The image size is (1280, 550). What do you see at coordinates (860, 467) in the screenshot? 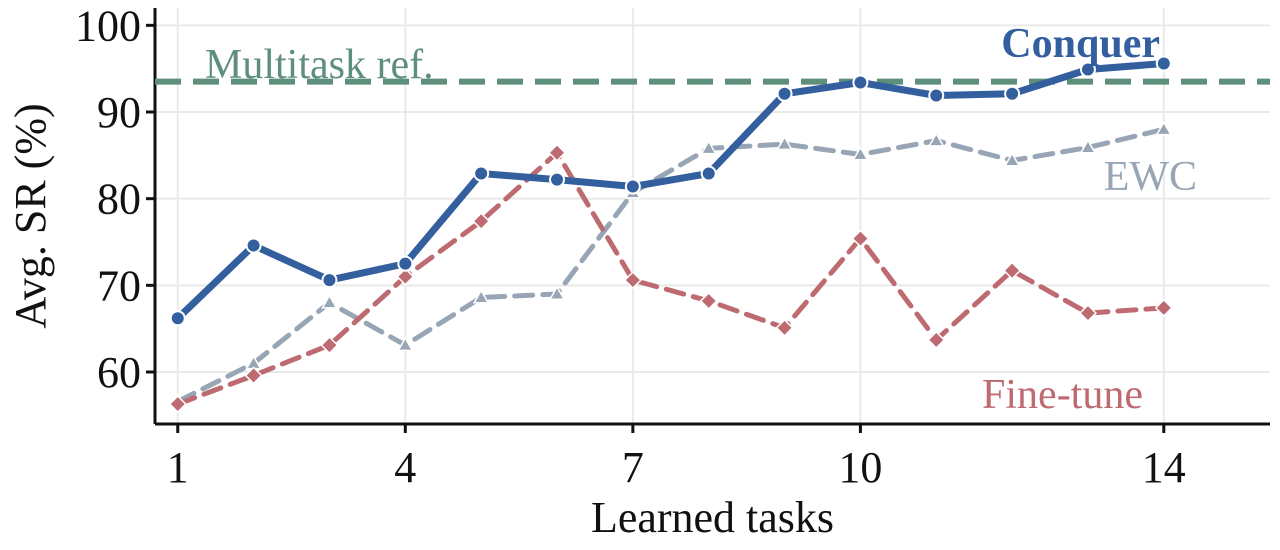
I see `x-tick-label-10: 10` at bounding box center [860, 467].